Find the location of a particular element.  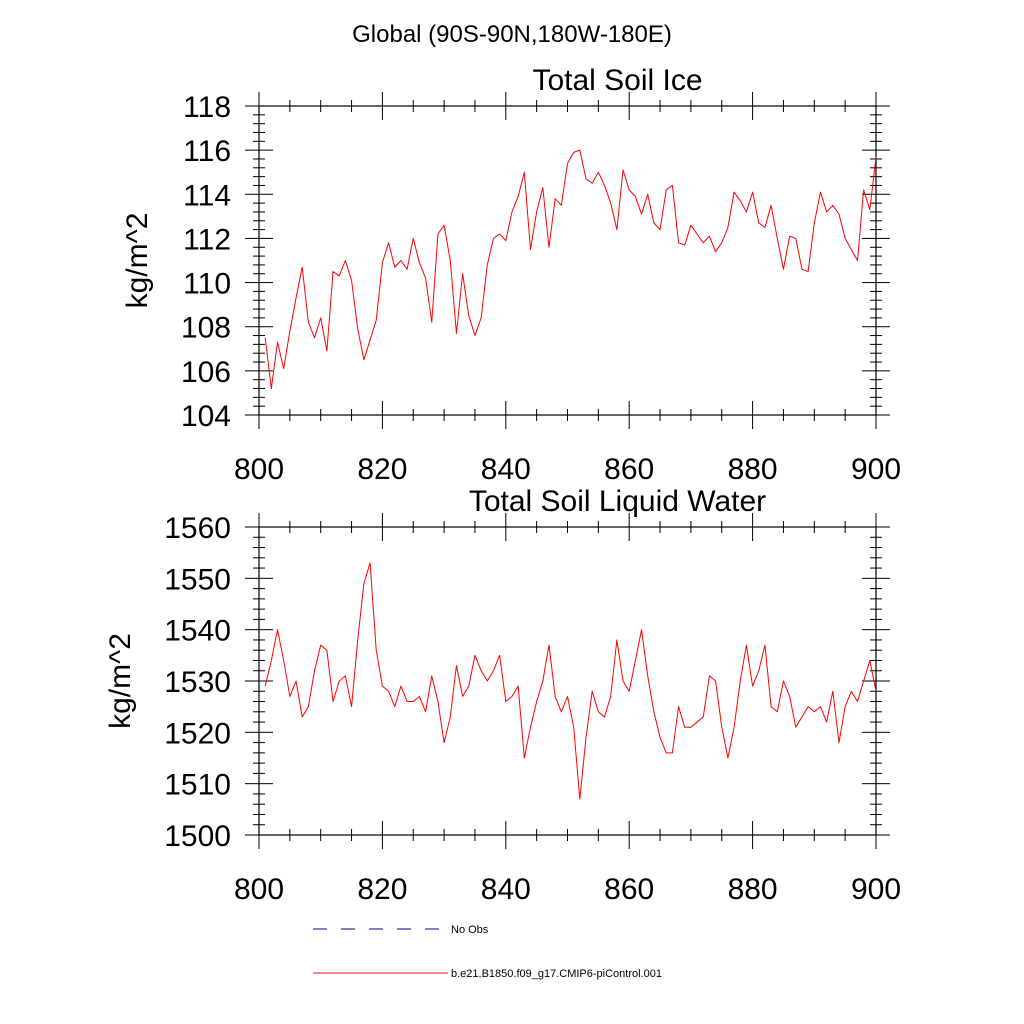

y-tick-label: 112 is located at coordinates (207, 239).